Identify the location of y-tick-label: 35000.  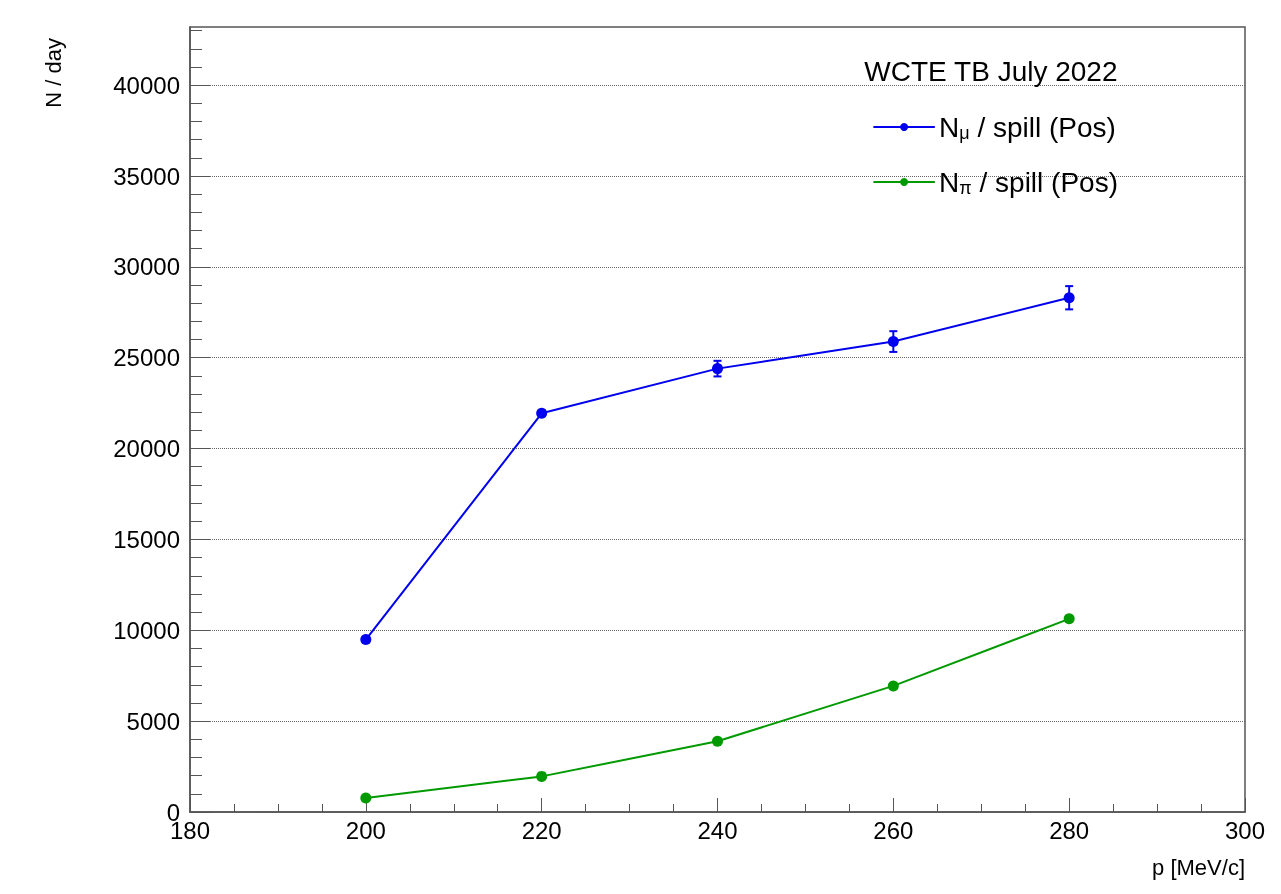
(146, 176).